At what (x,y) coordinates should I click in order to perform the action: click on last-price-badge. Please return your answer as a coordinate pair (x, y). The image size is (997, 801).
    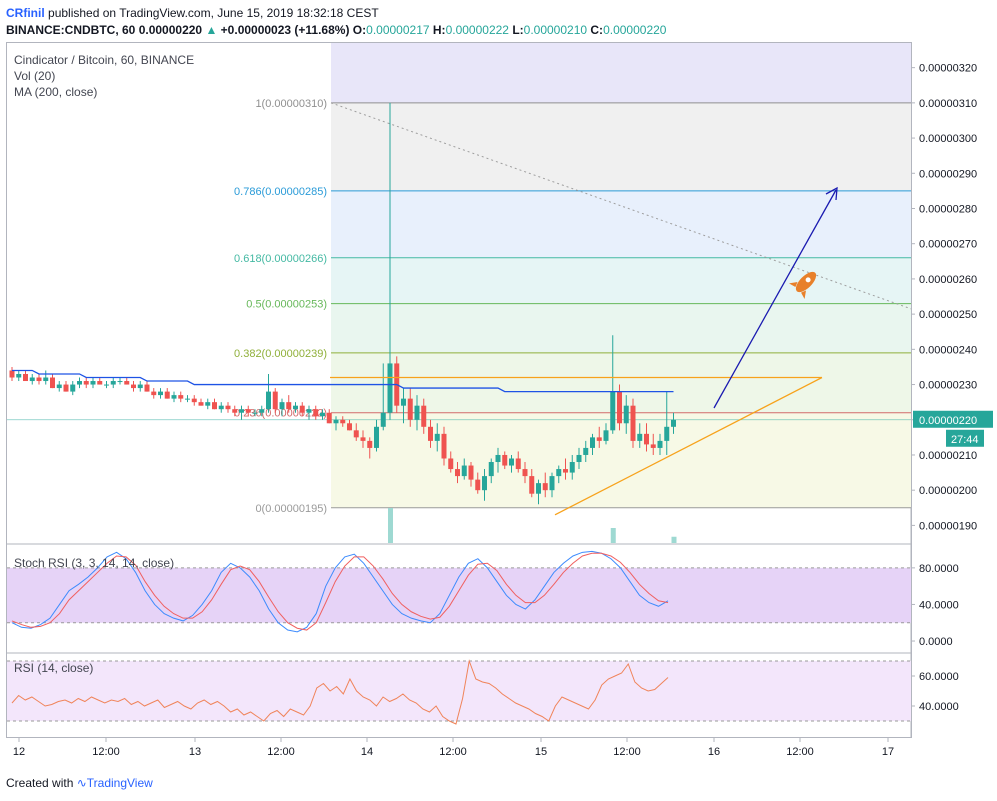
    Looking at the image, I should click on (953, 419).